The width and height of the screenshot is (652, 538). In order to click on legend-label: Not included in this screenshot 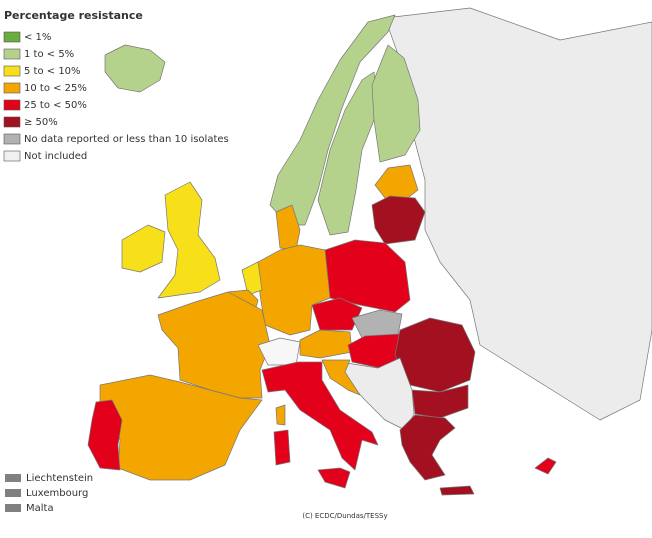, I will do `click(55, 156)`.